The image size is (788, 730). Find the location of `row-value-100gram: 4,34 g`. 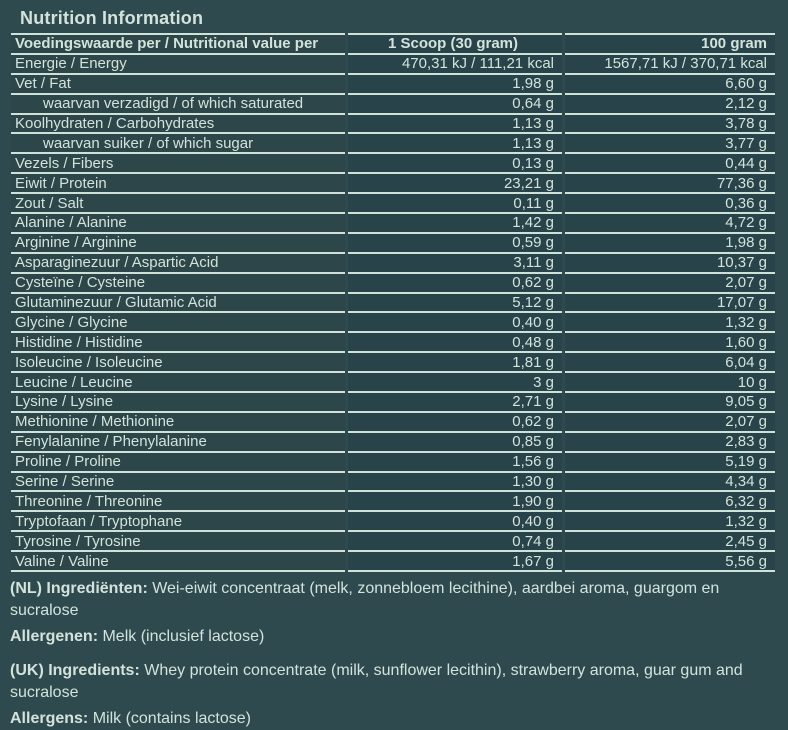

row-value-100gram: 4,34 g is located at coordinates (670, 482).